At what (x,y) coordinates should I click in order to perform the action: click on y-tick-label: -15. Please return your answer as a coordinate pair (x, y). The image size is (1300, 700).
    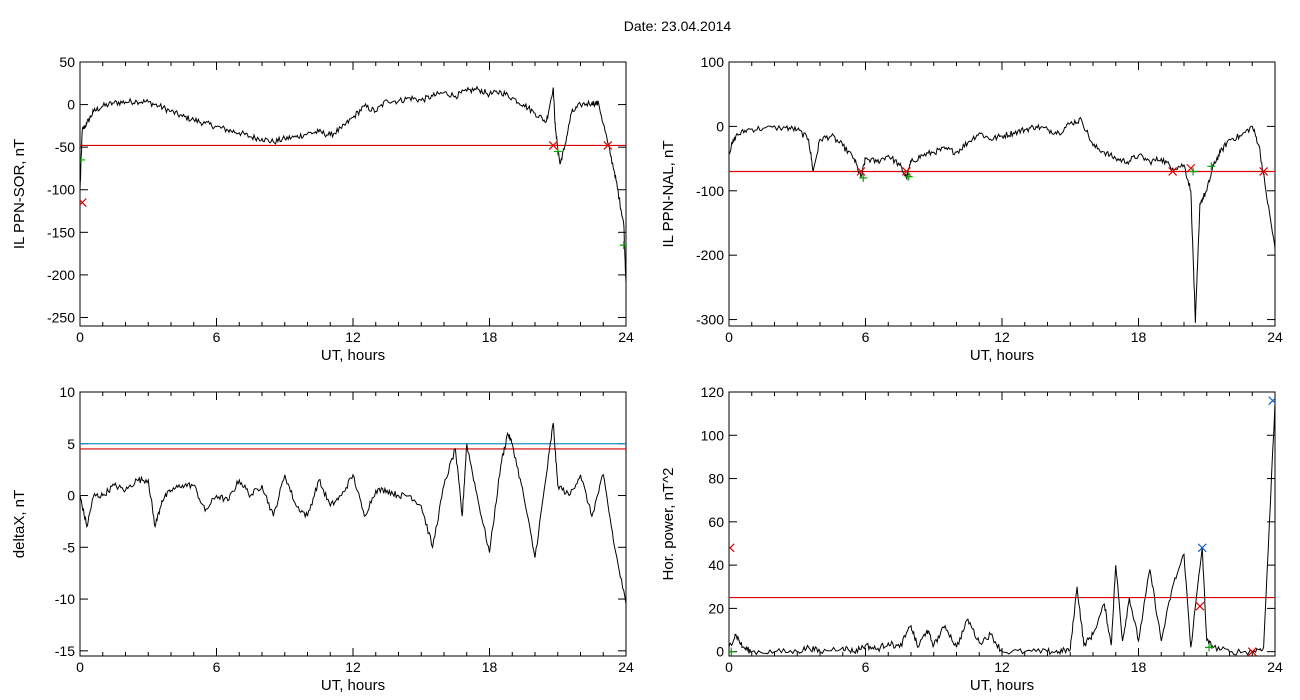
    Looking at the image, I should click on (65, 651).